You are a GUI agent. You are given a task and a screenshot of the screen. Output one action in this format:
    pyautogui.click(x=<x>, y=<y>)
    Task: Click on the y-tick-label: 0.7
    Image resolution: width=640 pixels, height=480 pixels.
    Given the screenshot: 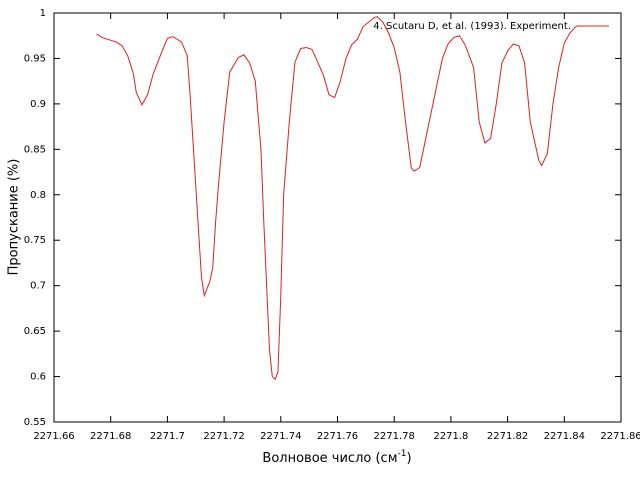 What is the action you would take?
    pyautogui.click(x=38, y=286)
    